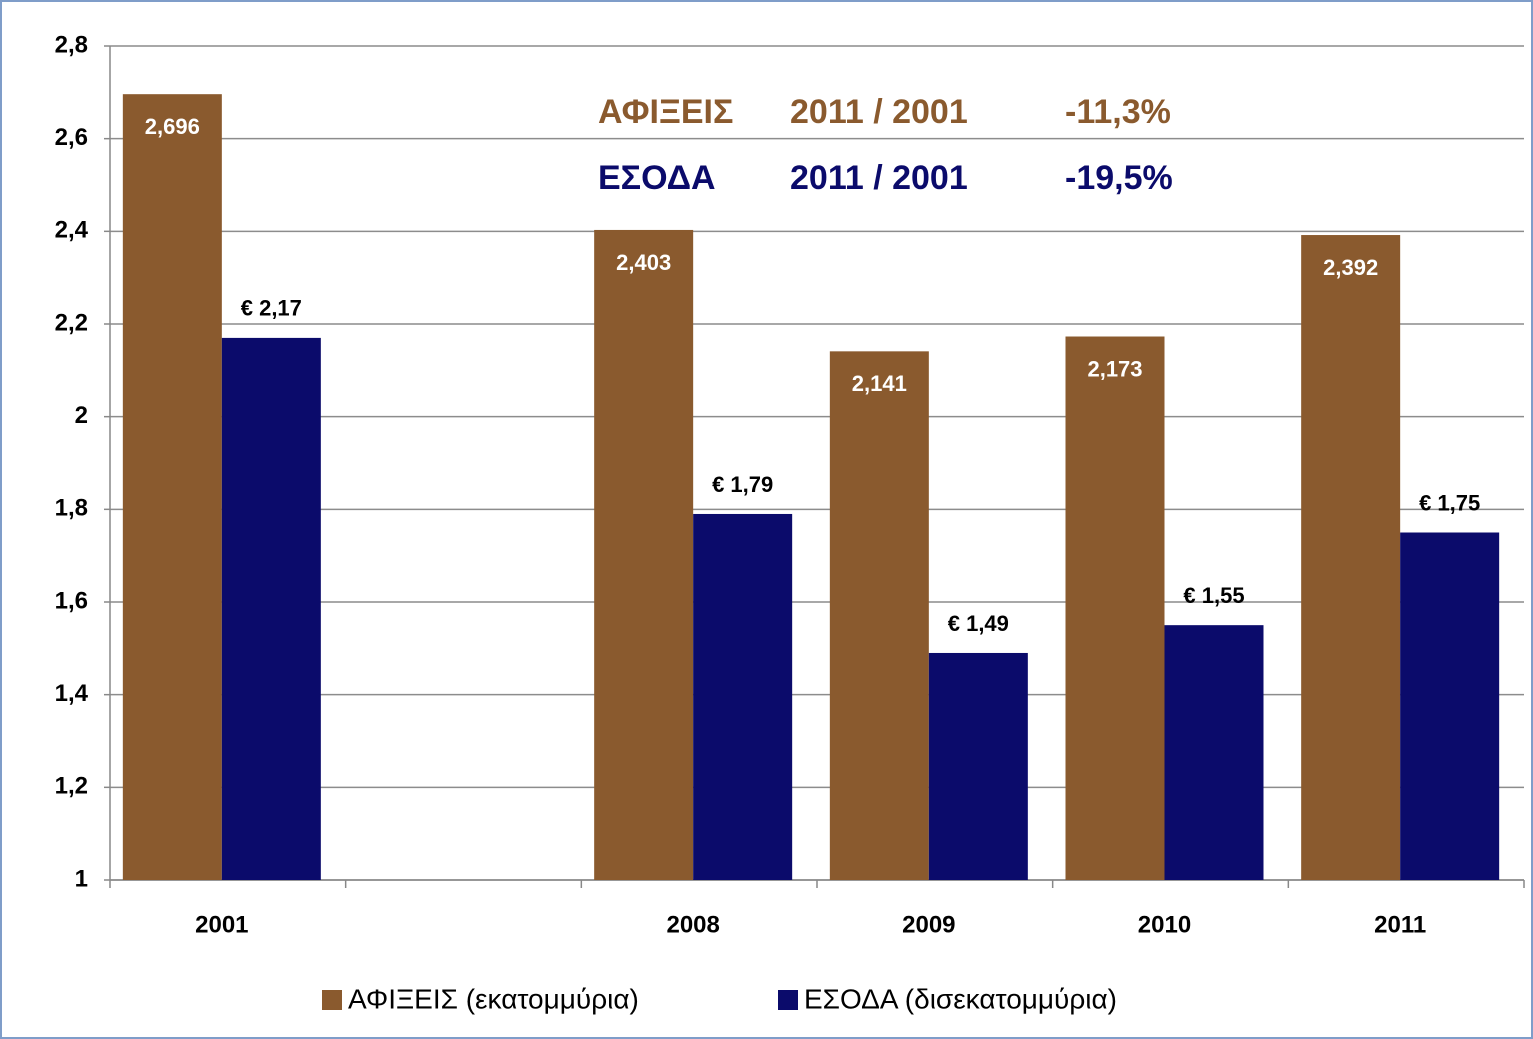 The image size is (1533, 1039). I want to click on y-tick-label: 2,4, so click(72, 230).